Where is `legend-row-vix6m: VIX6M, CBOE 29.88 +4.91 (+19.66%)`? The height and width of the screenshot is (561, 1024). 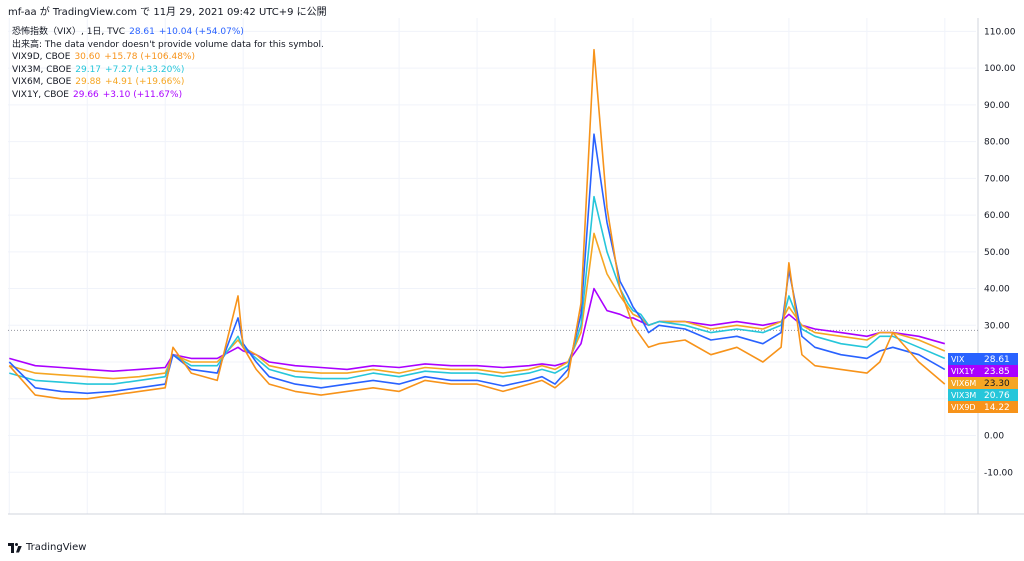 legend-row-vix6m: VIX6M, CBOE 29.88 +4.91 (+19.66%) is located at coordinates (170, 82).